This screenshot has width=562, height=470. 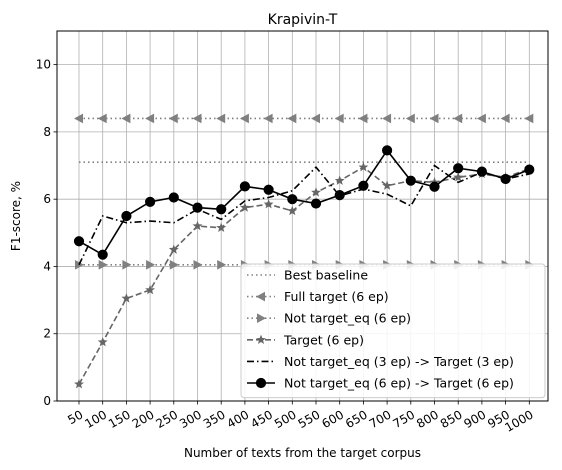 I want to click on y-axis-title: F1-score, %, so click(x=16, y=216).